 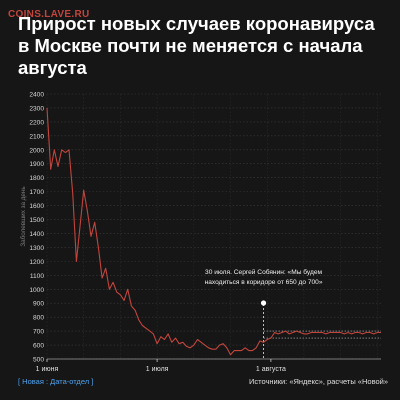 I want to click on x-tick-label: 1 августа, so click(x=271, y=369).